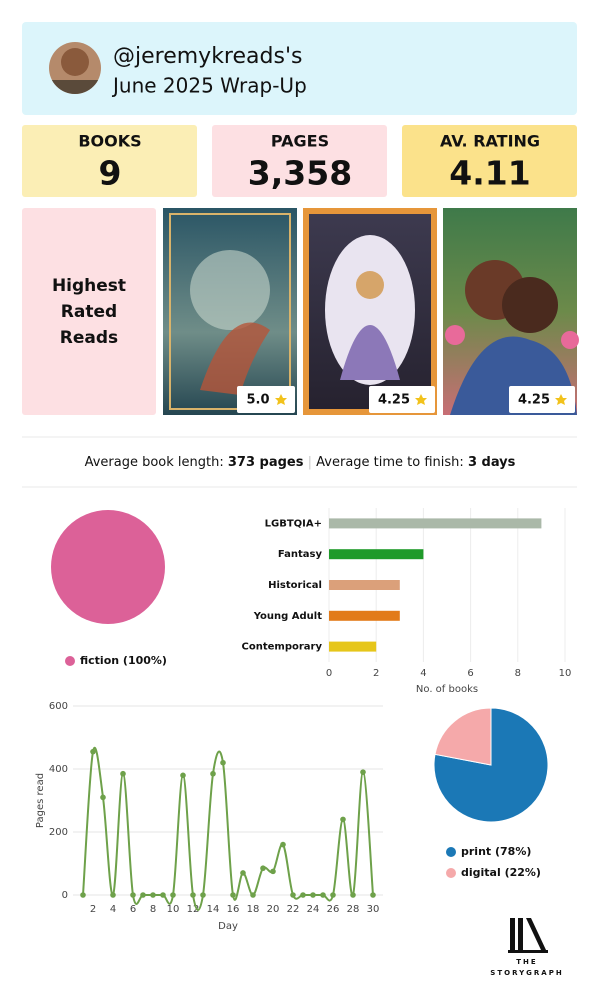 This screenshot has height=1000, width=603. I want to click on y-tick-label: 200, so click(58, 832).